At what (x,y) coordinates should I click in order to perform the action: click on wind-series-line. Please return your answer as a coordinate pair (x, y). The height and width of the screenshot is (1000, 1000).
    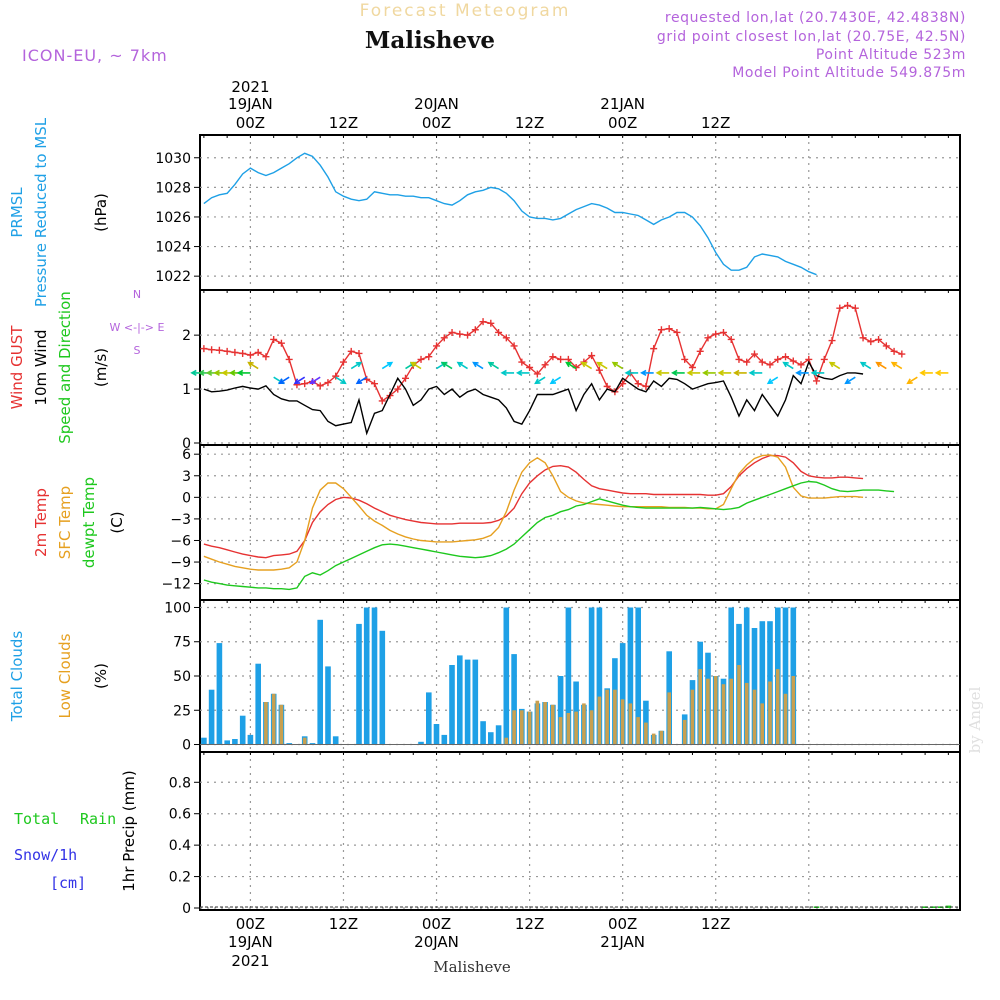
    Looking at the image, I should click on (533, 398).